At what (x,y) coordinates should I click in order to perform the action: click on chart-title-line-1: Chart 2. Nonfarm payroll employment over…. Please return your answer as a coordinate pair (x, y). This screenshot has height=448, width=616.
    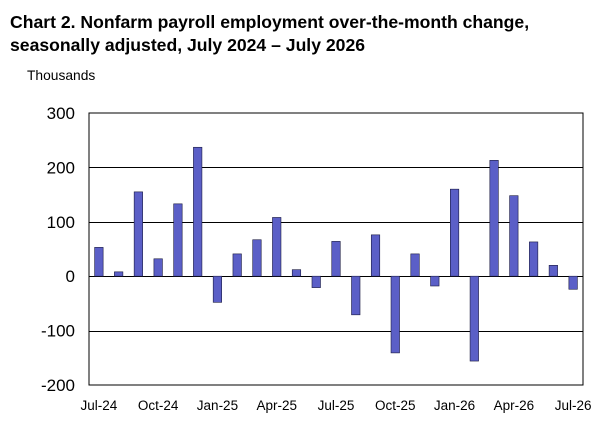
    Looking at the image, I should click on (270, 22).